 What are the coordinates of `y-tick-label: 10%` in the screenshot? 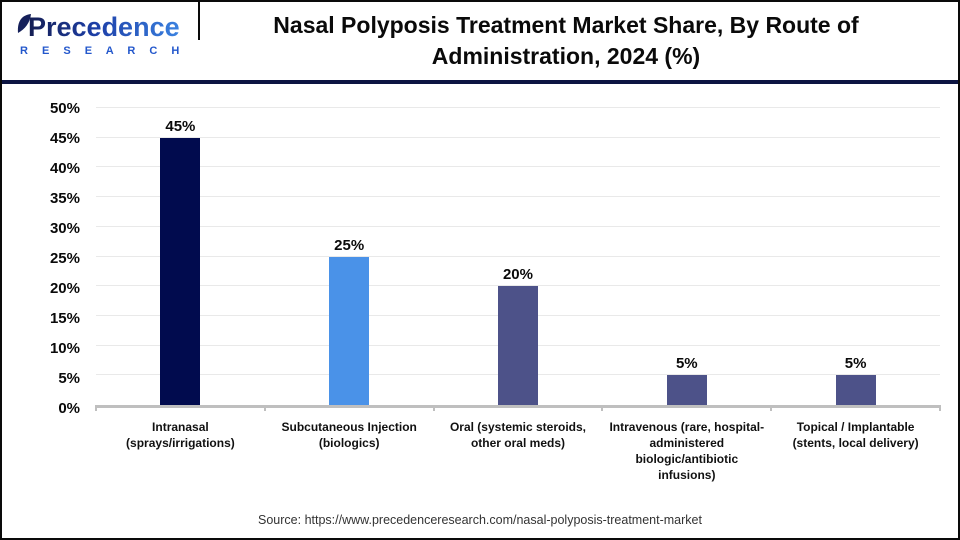 It's located at (64, 348).